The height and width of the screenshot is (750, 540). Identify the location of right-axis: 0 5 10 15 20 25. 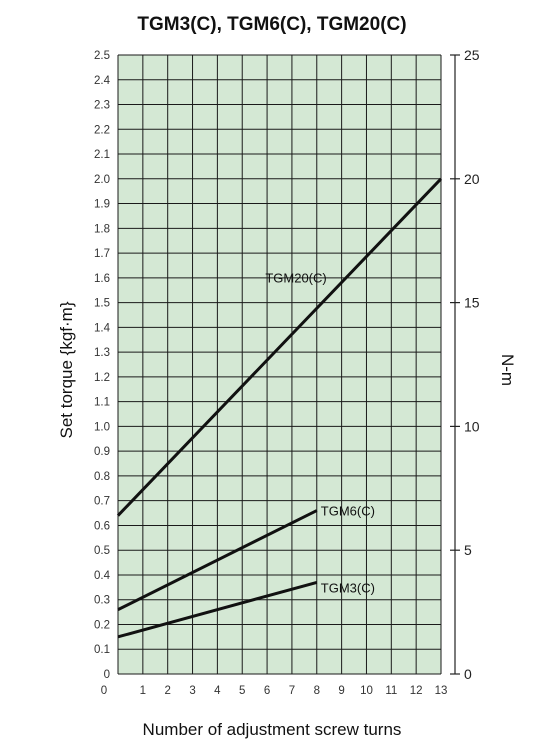
(465, 364).